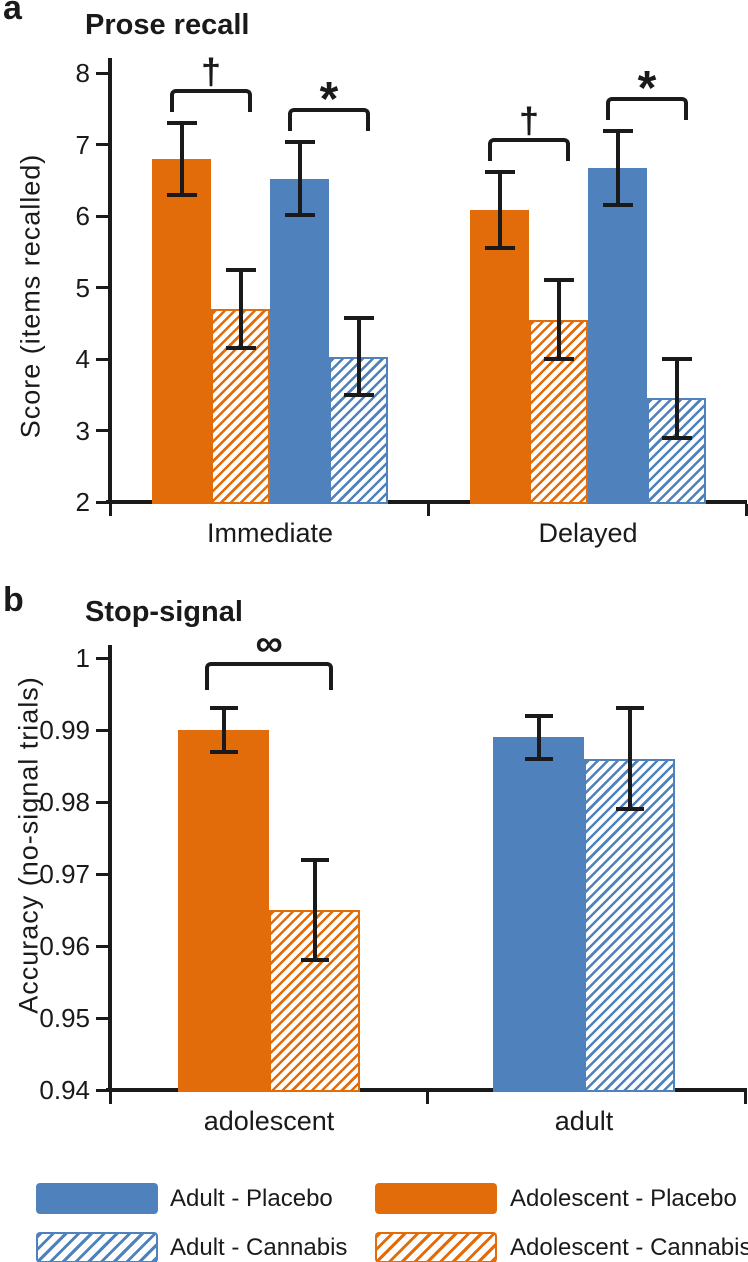 The height and width of the screenshot is (1262, 748). What do you see at coordinates (588, 533) in the screenshot?
I see `panel-a-x-category-label-delayed: Delayed` at bounding box center [588, 533].